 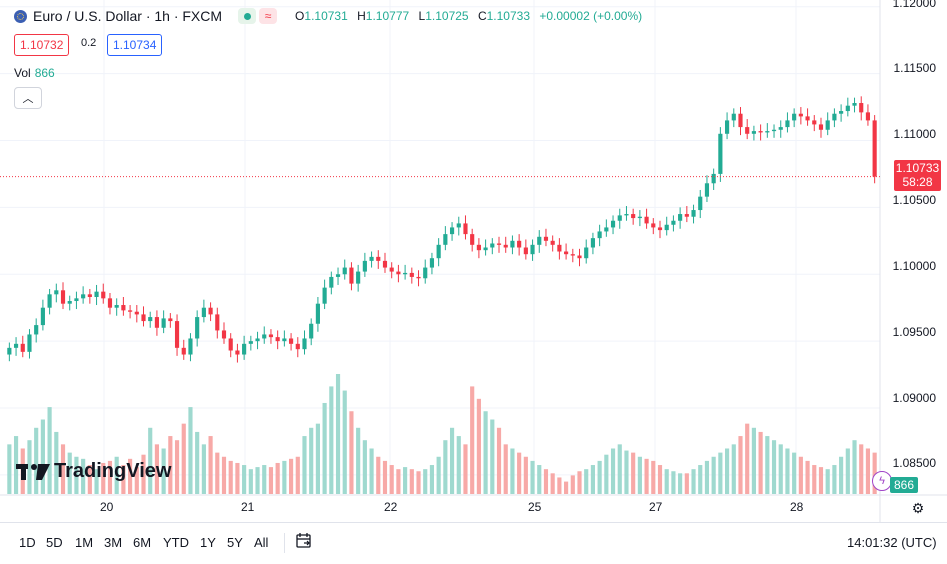 What do you see at coordinates (113, 542) in the screenshot?
I see `range-button-3m: 3M` at bounding box center [113, 542].